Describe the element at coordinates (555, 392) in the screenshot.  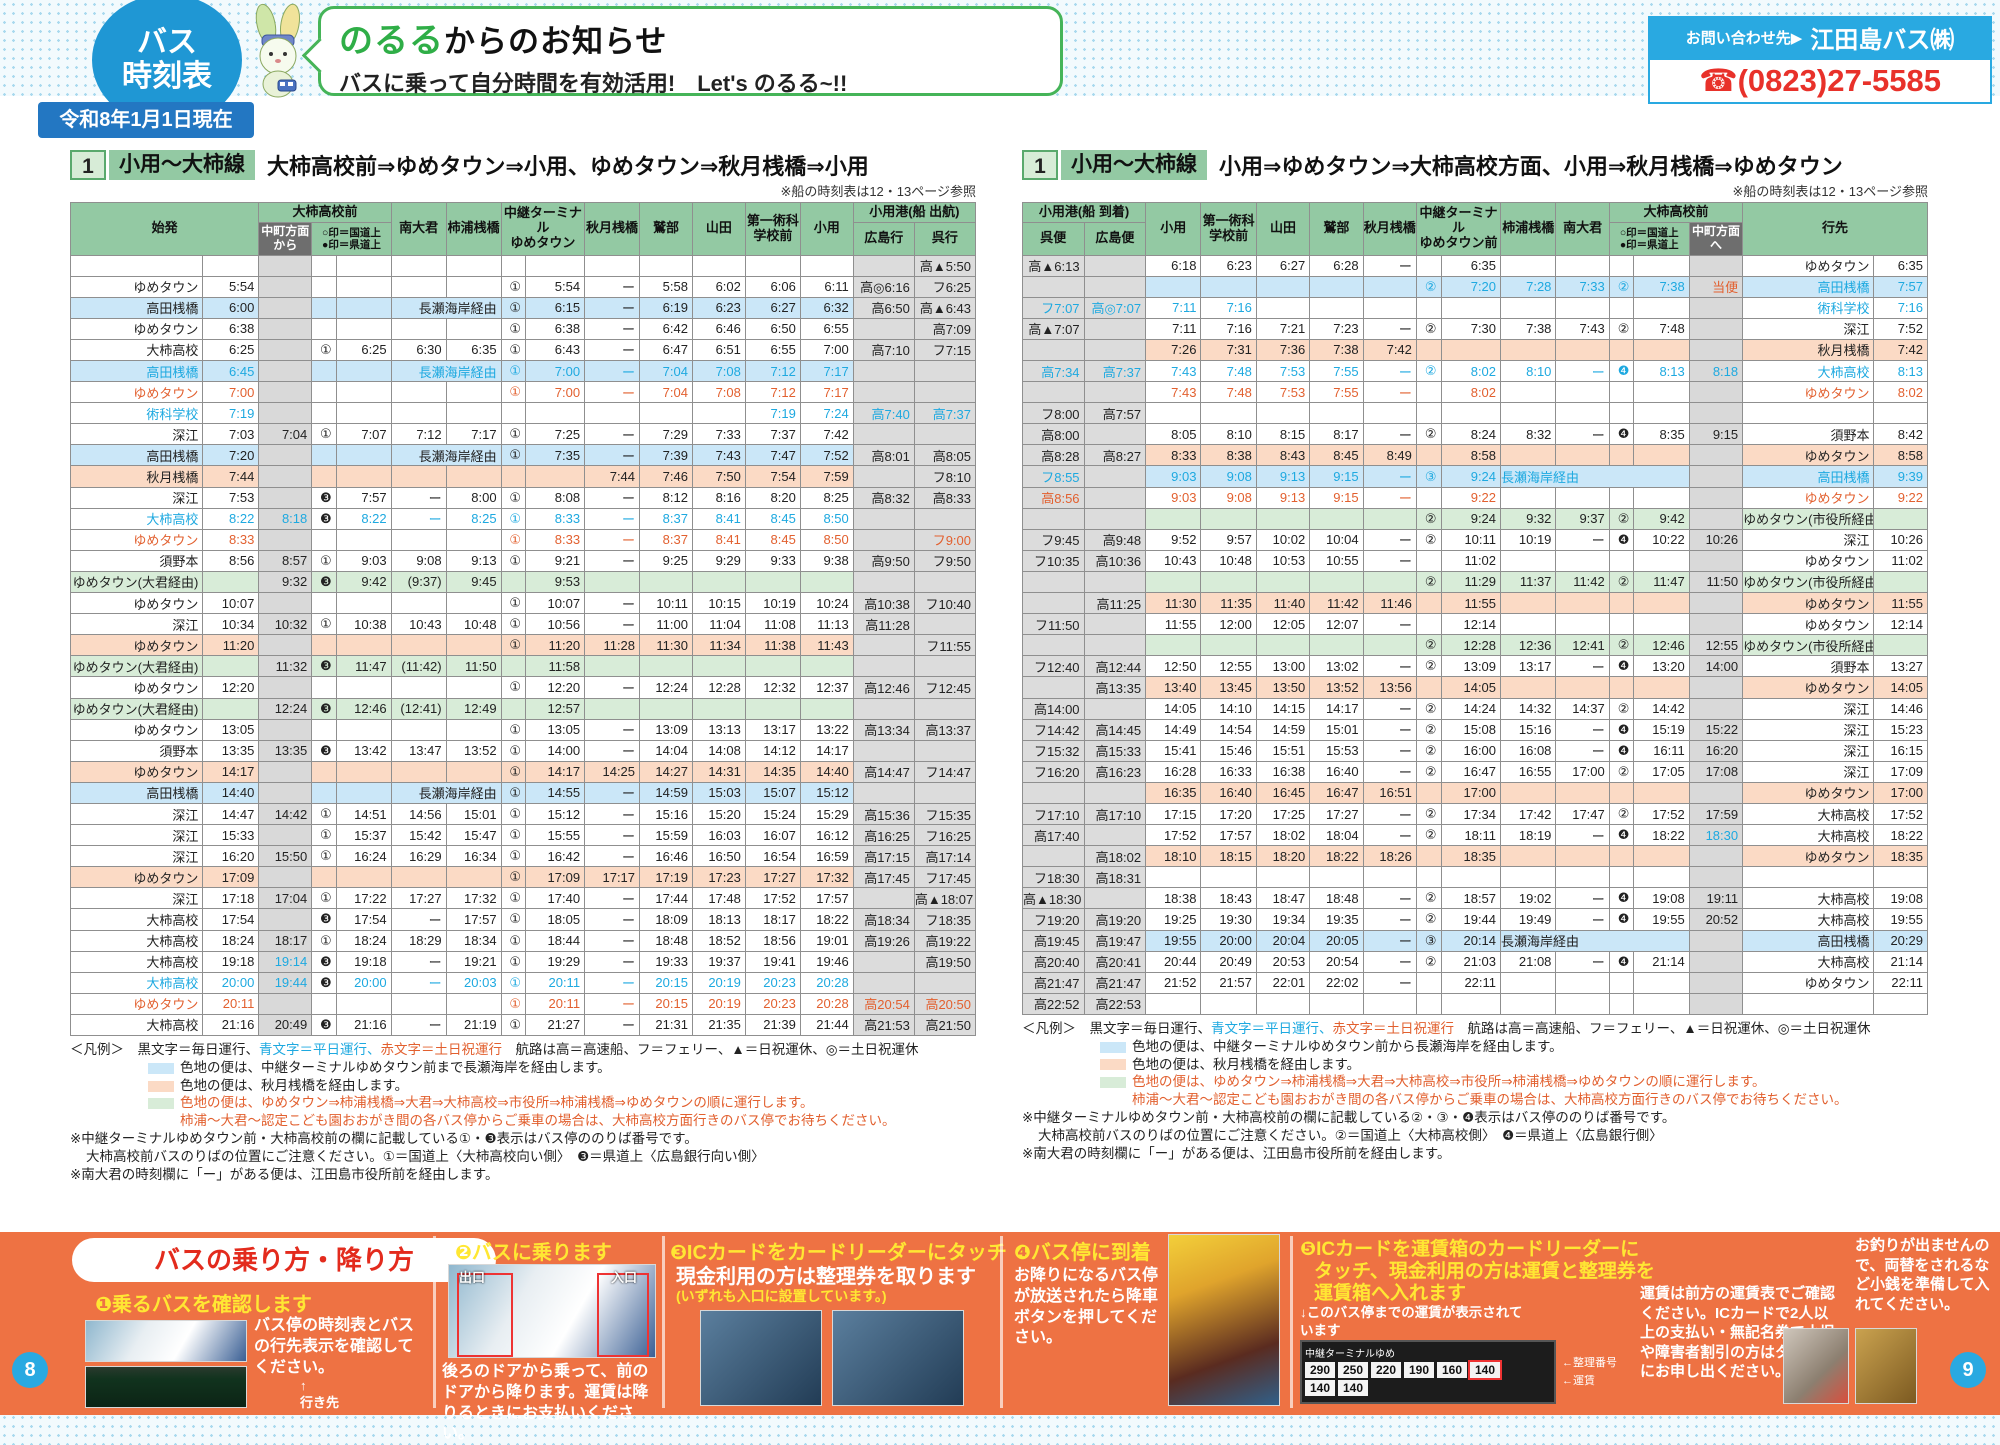
I see `timetable-cell: 7:00` at that location.